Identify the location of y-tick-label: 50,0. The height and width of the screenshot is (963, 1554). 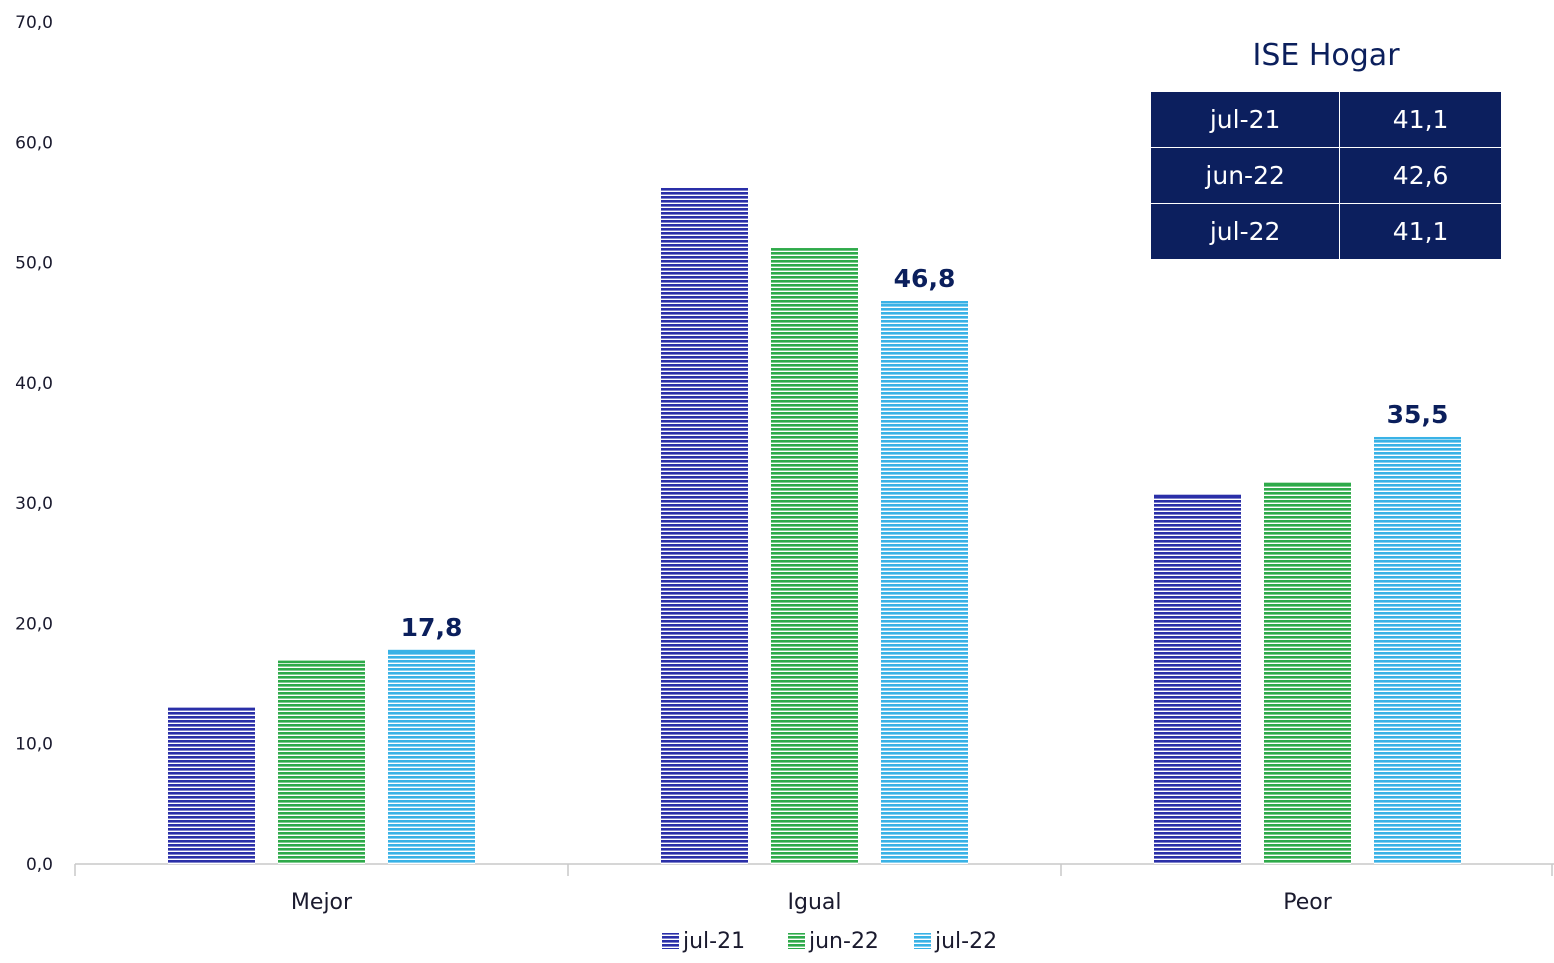
(34, 264).